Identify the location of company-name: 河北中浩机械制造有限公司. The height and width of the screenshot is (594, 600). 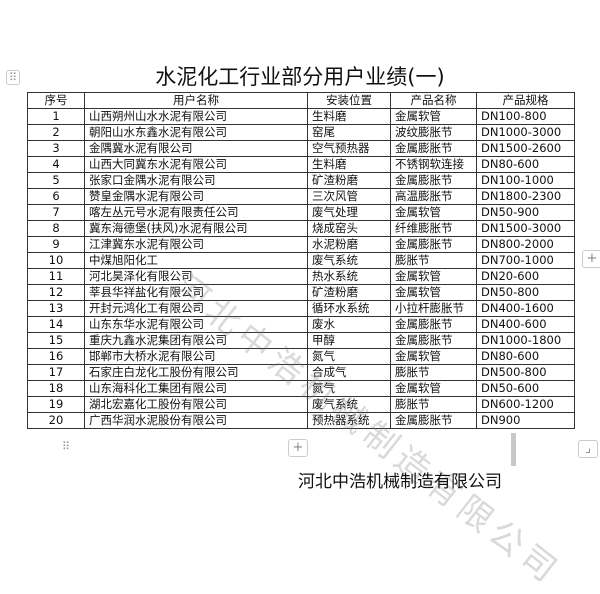
(400, 482).